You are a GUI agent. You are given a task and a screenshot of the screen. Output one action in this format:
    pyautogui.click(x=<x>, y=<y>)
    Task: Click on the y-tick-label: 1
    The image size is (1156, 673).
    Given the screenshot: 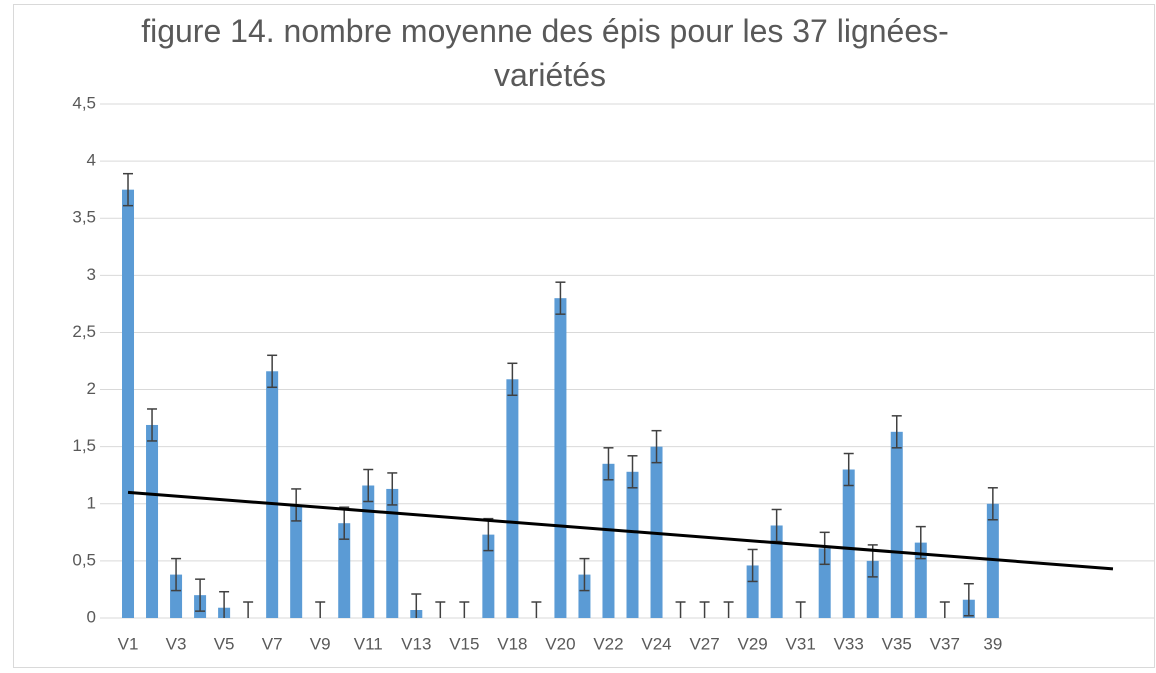 What is the action you would take?
    pyautogui.click(x=91, y=502)
    